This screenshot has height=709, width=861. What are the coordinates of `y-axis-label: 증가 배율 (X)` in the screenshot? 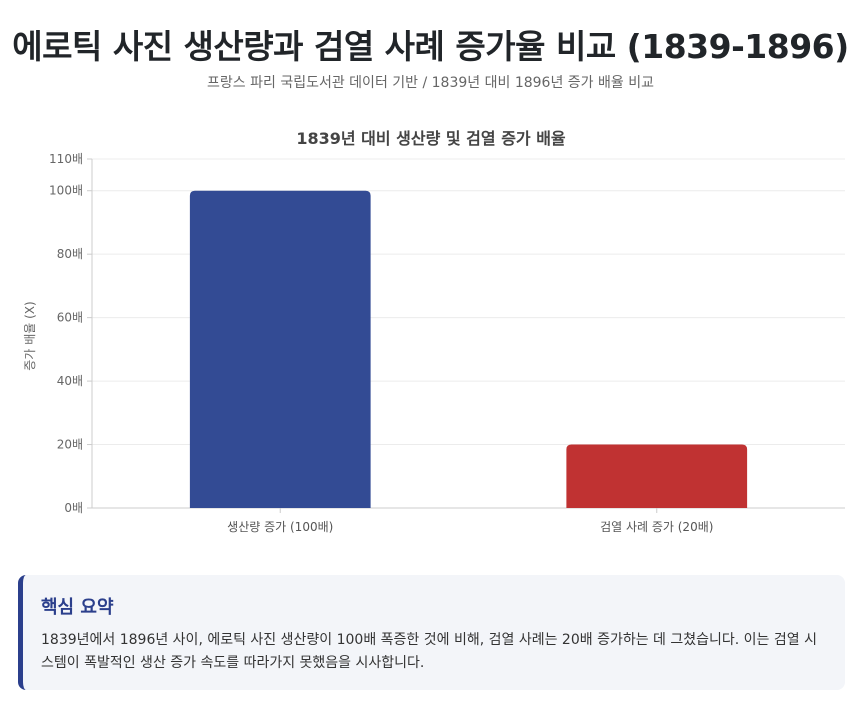 It's located at (30, 335).